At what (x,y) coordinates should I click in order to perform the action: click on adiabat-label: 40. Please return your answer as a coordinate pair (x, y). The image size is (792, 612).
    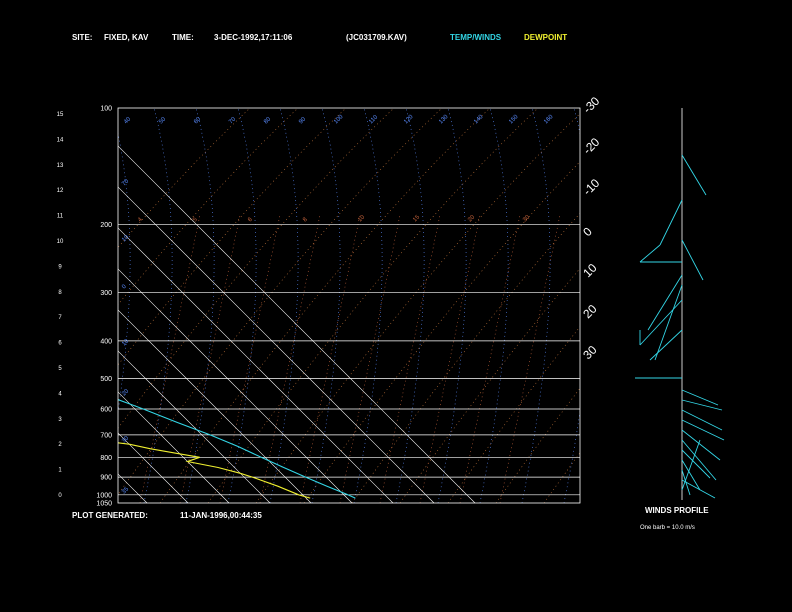
    Looking at the image, I should click on (127, 120).